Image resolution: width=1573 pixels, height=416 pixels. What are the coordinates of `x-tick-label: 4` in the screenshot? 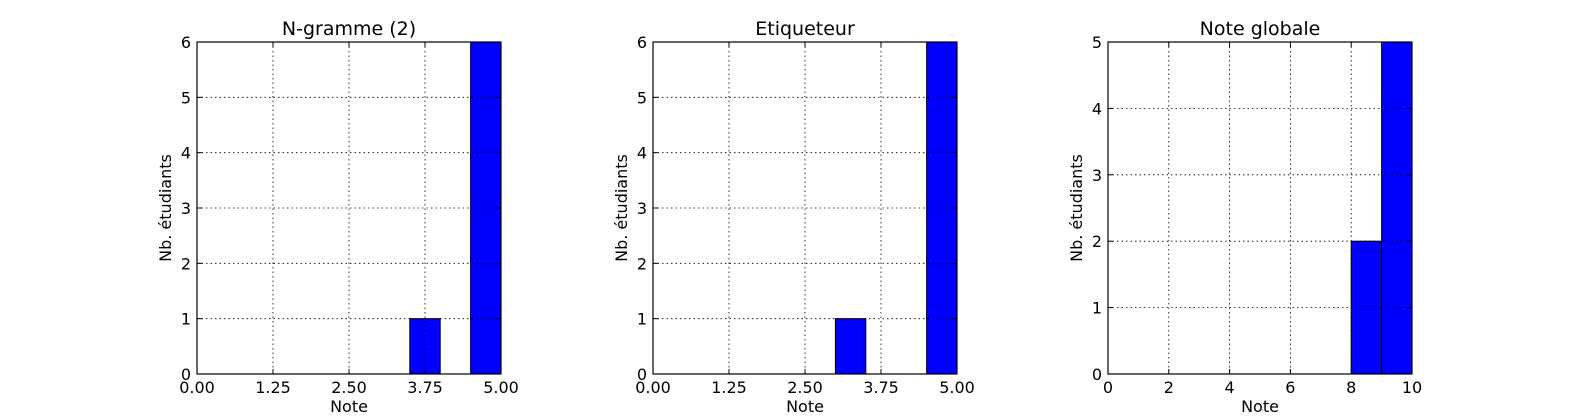 It's located at (1230, 387).